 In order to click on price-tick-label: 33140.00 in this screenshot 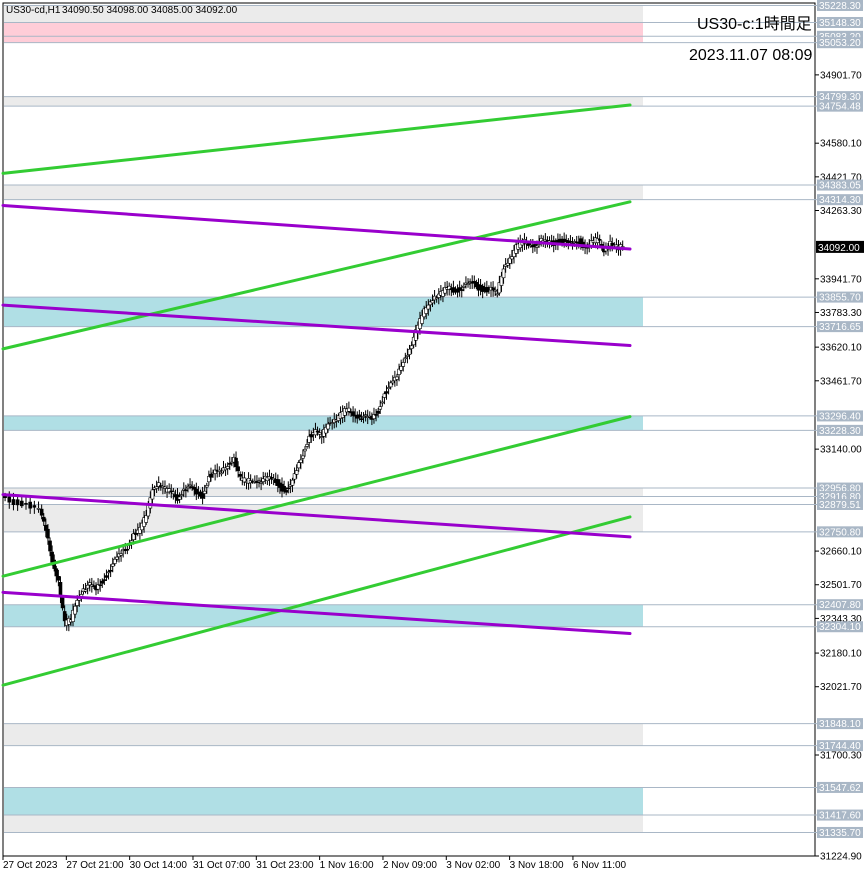, I will do `click(841, 450)`.